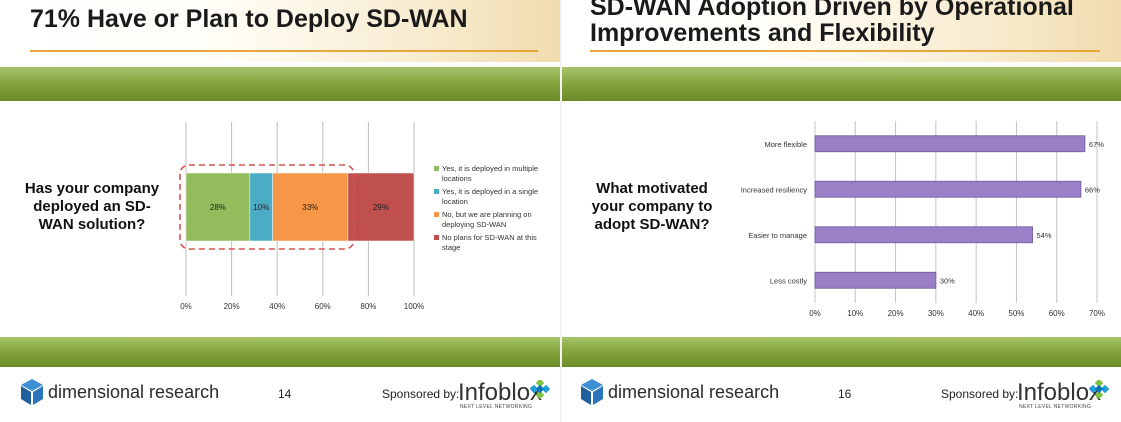 The image size is (1121, 422). What do you see at coordinates (1016, 313) in the screenshot?
I see `x-tick-label: 50%` at bounding box center [1016, 313].